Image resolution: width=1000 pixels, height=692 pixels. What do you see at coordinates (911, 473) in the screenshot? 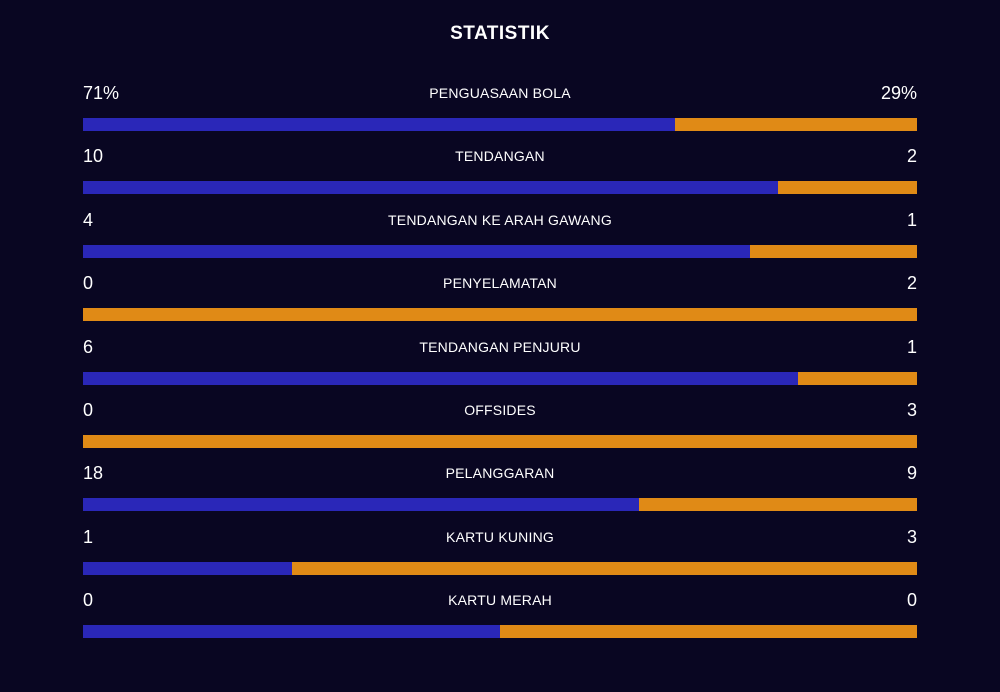
I see `away-value: 9` at bounding box center [911, 473].